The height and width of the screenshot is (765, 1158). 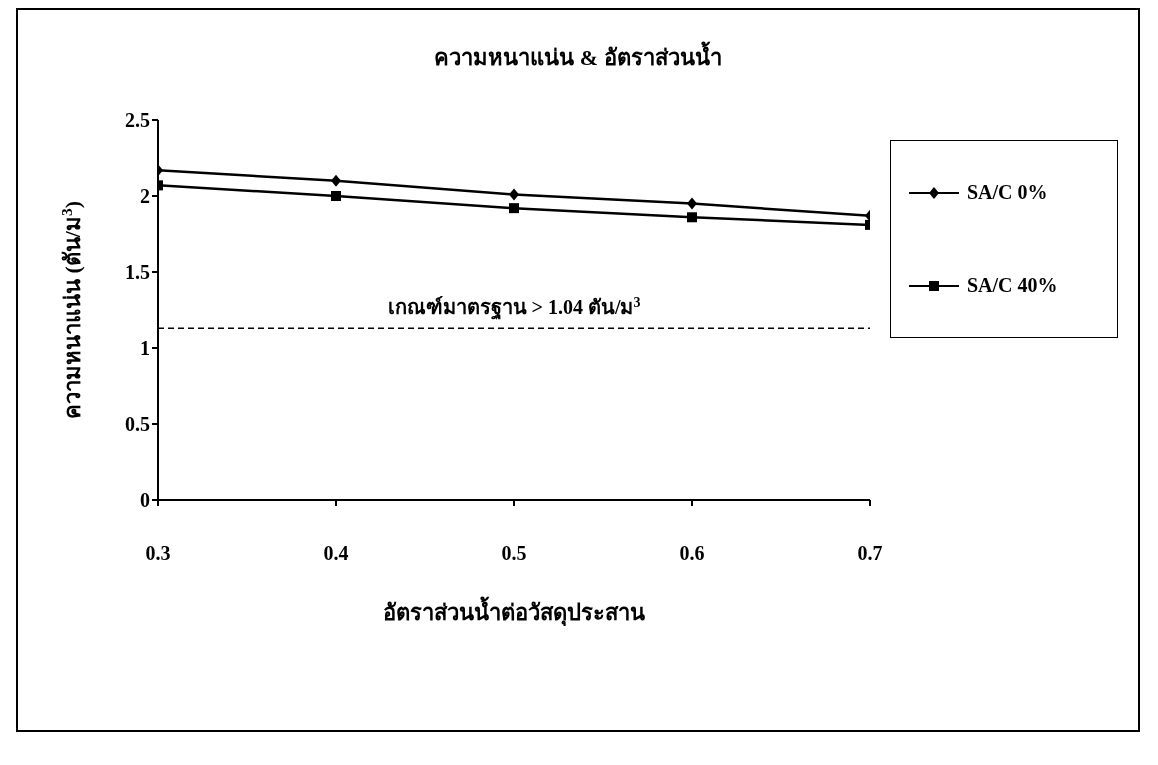 I want to click on x-tick-label: 0.7, so click(x=870, y=553).